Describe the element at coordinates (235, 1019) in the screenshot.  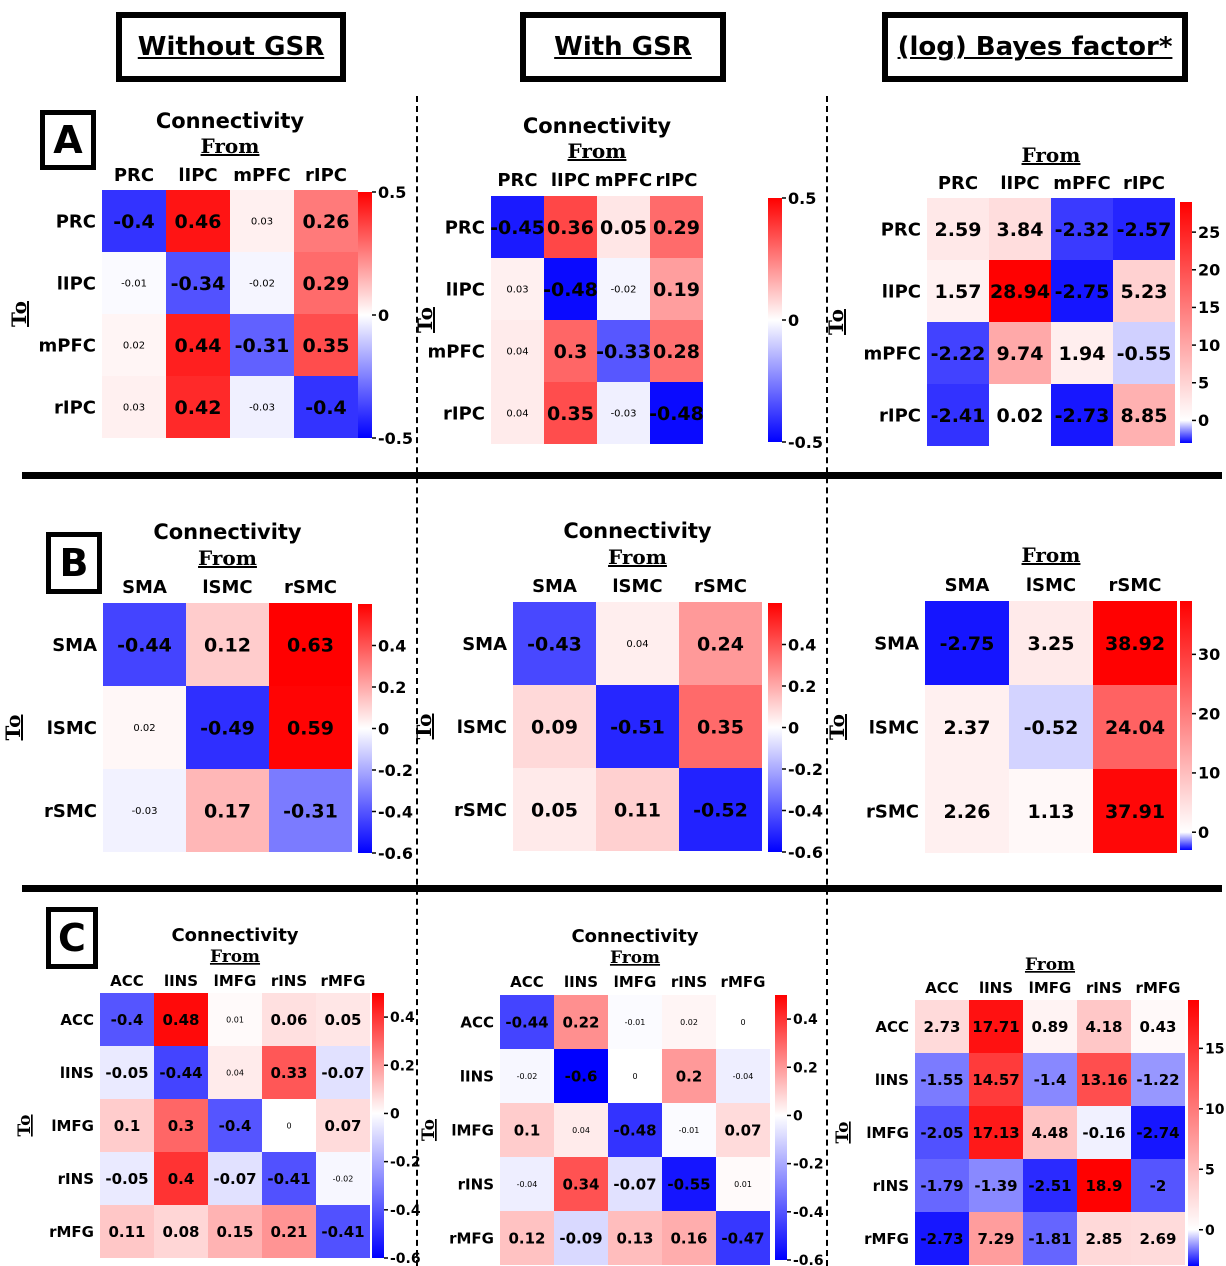
I see `cell-value-label: 0.01` at that location.